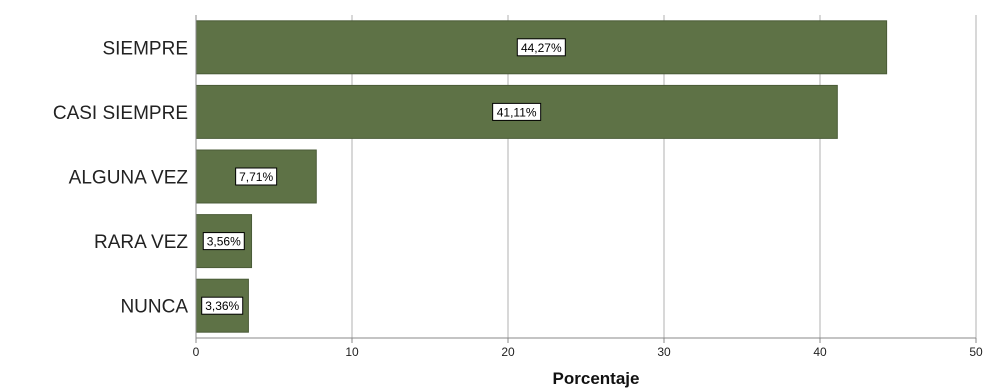 The height and width of the screenshot is (388, 1005). What do you see at coordinates (352, 352) in the screenshot?
I see `x-tick-label: 10` at bounding box center [352, 352].